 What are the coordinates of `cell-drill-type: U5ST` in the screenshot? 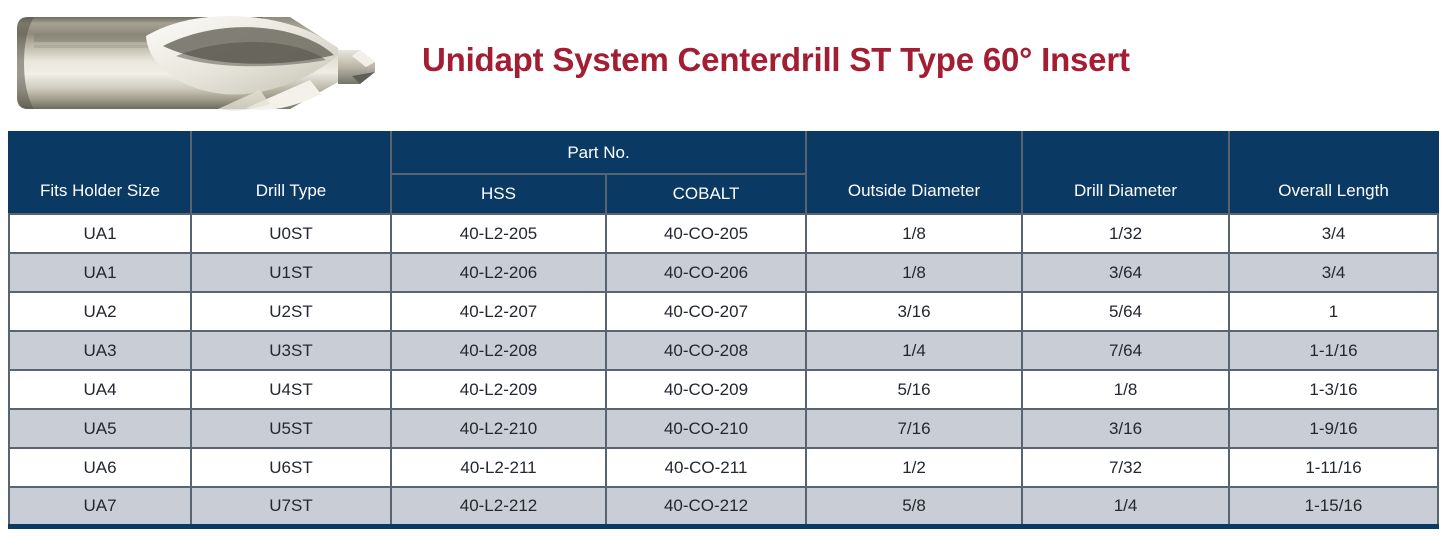 It's located at (291, 428).